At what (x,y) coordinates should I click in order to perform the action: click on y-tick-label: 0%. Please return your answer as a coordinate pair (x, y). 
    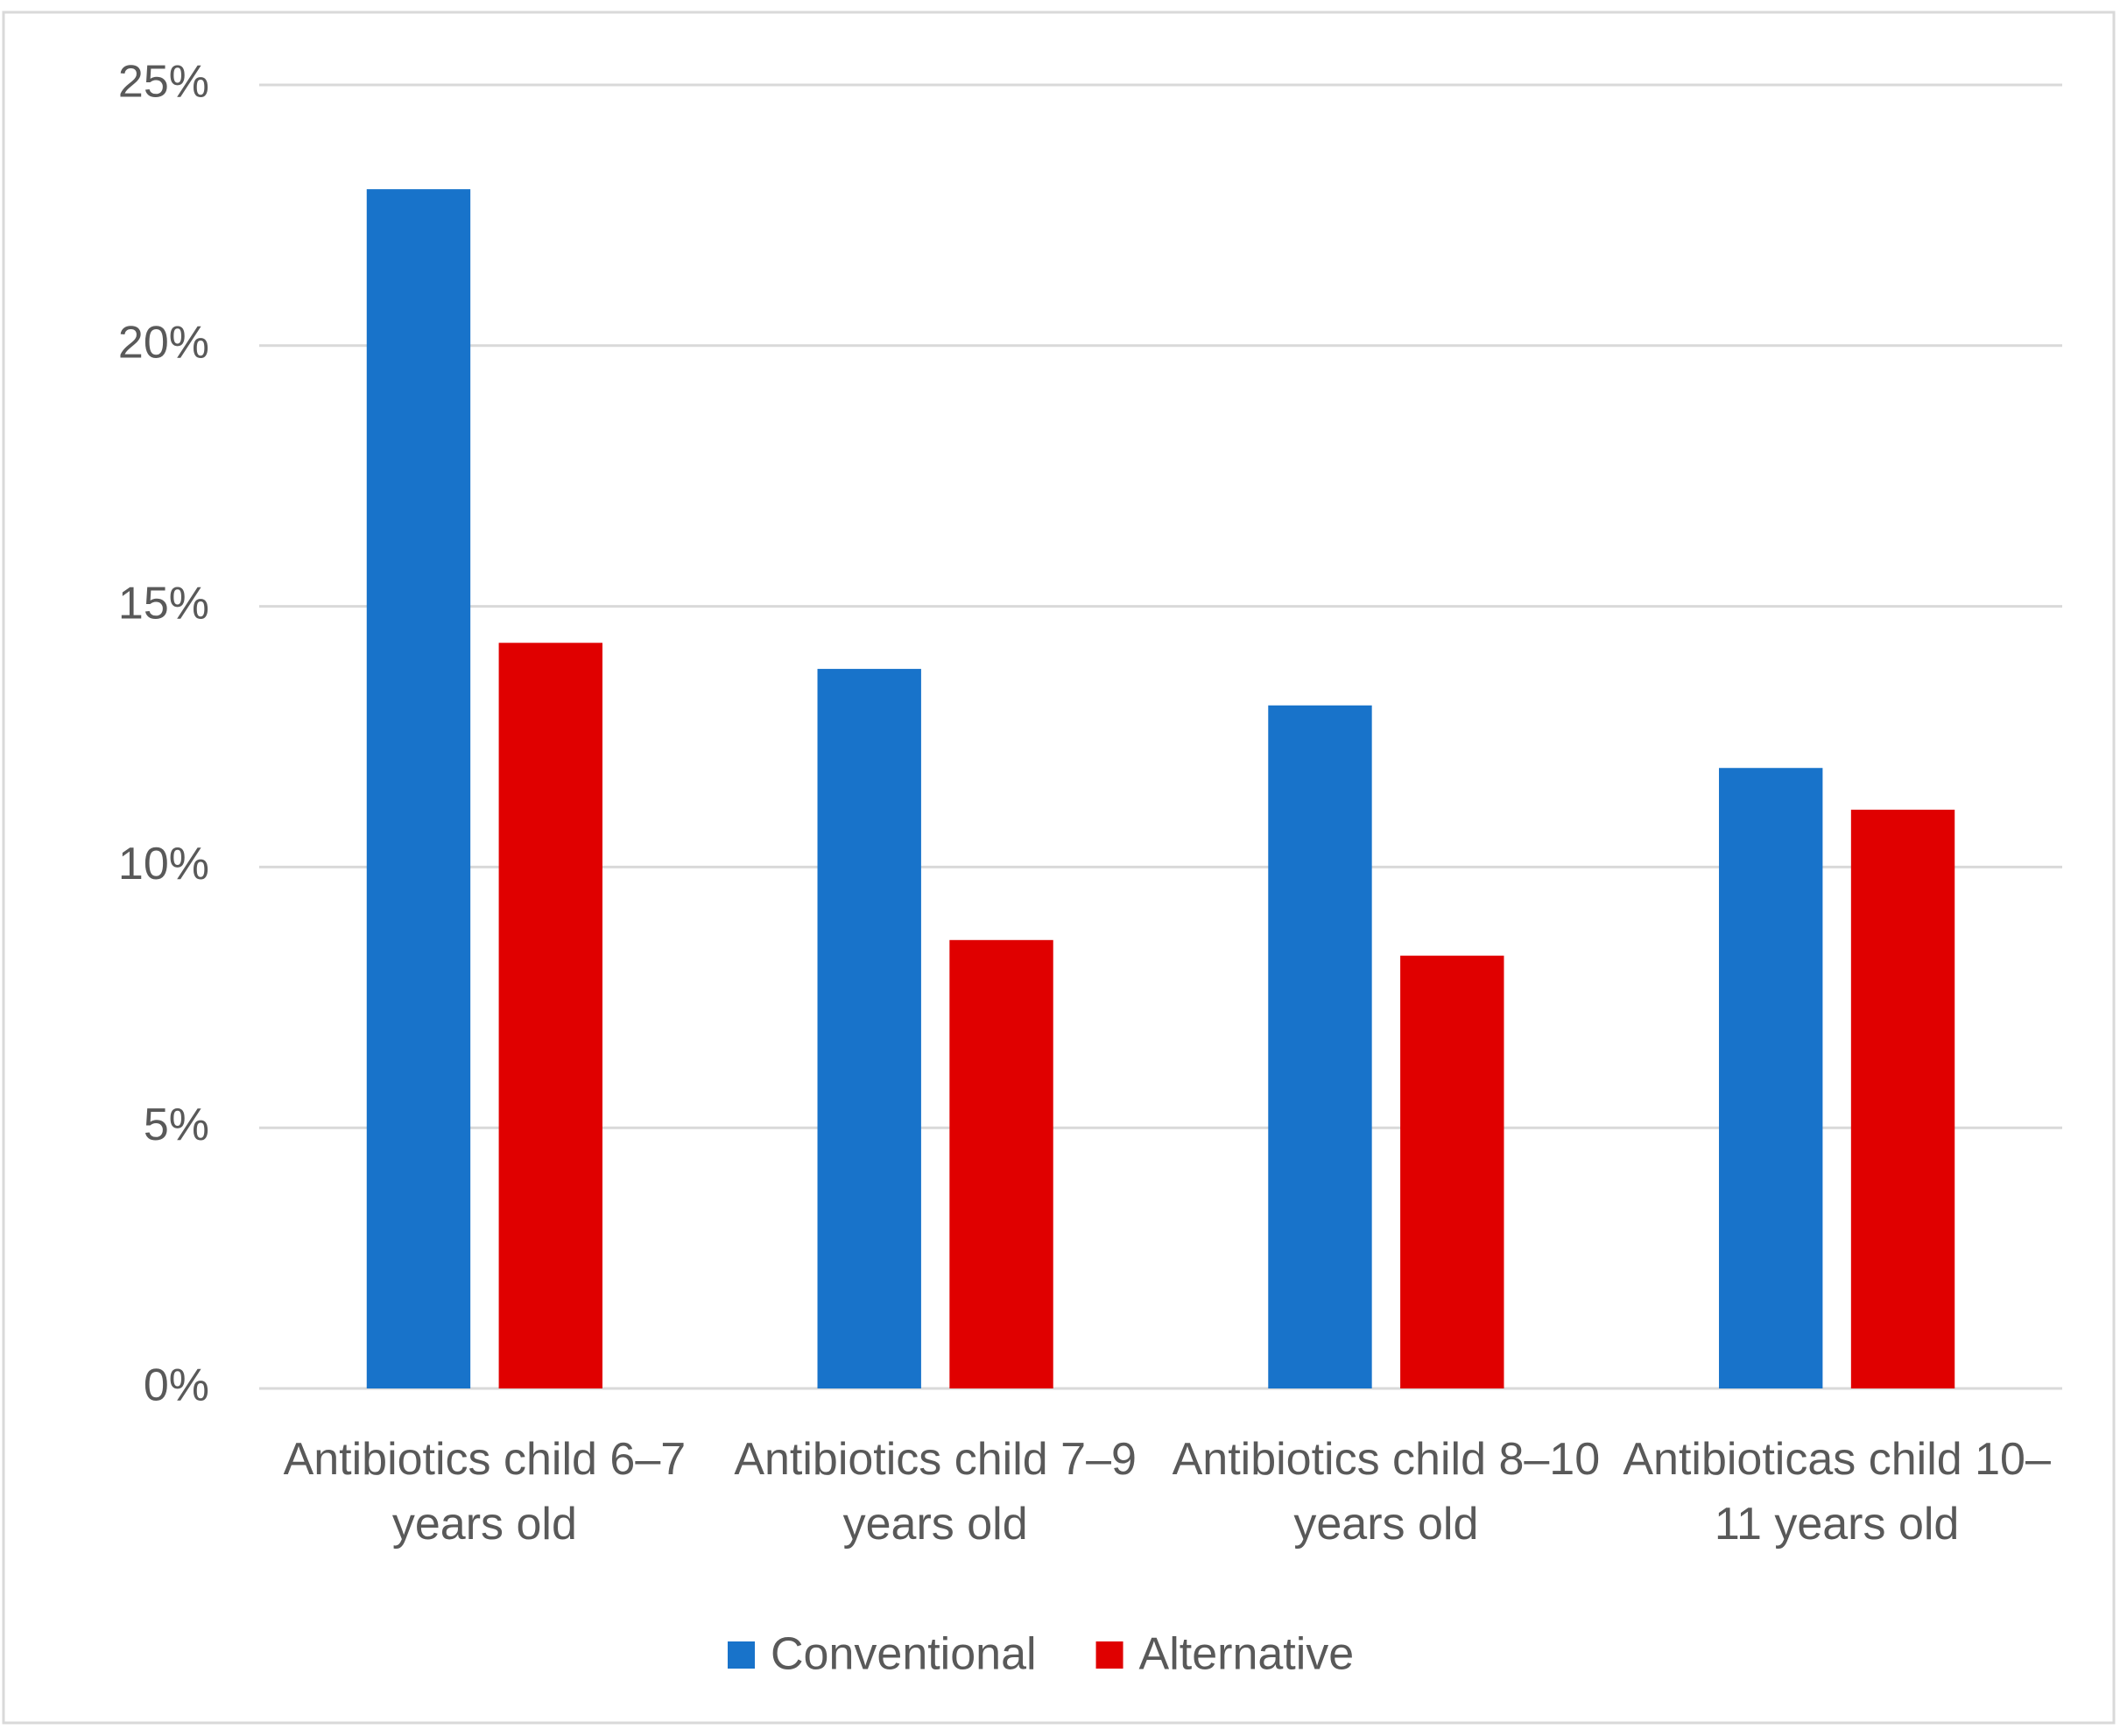
    Looking at the image, I should click on (176, 1385).